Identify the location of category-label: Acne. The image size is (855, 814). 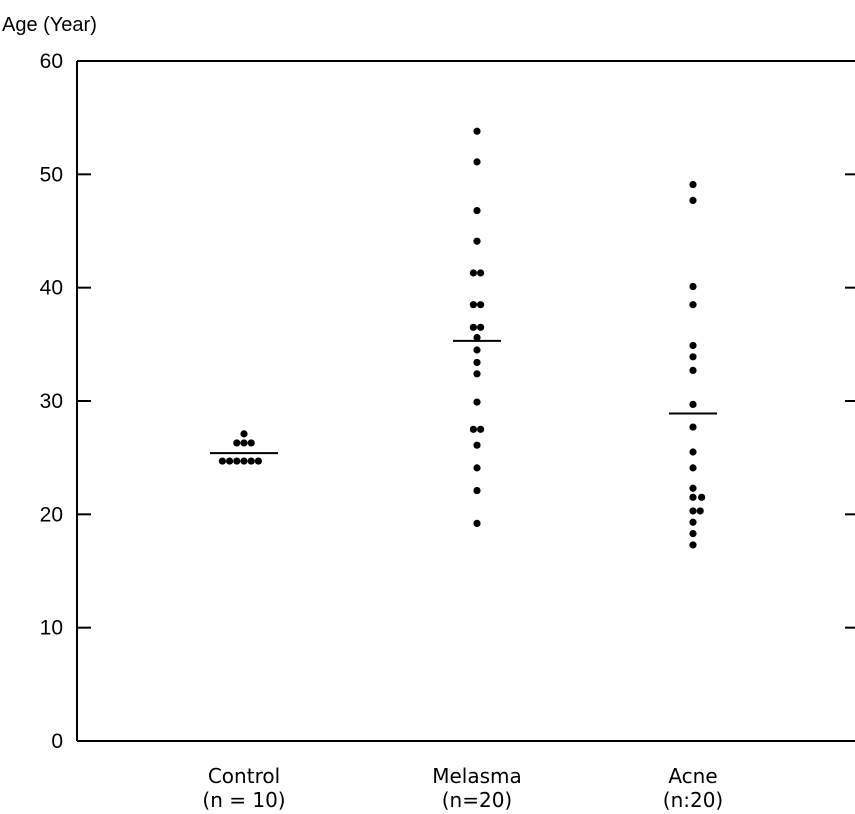
(692, 776).